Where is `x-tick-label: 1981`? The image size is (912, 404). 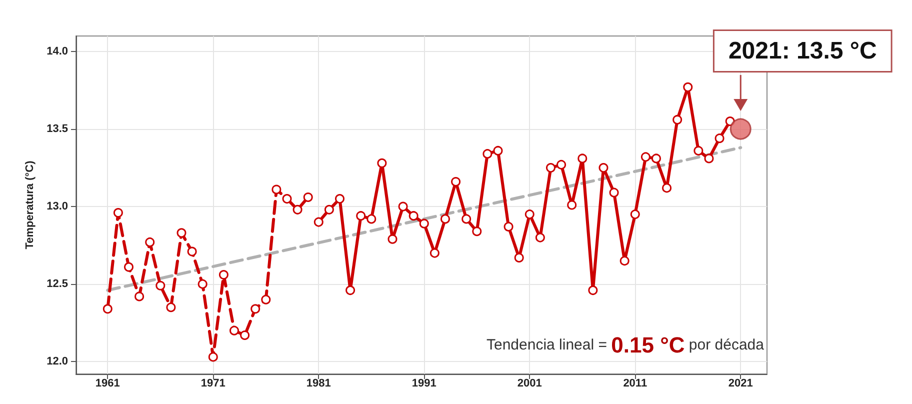
x-tick-label: 1981 is located at coordinates (318, 384).